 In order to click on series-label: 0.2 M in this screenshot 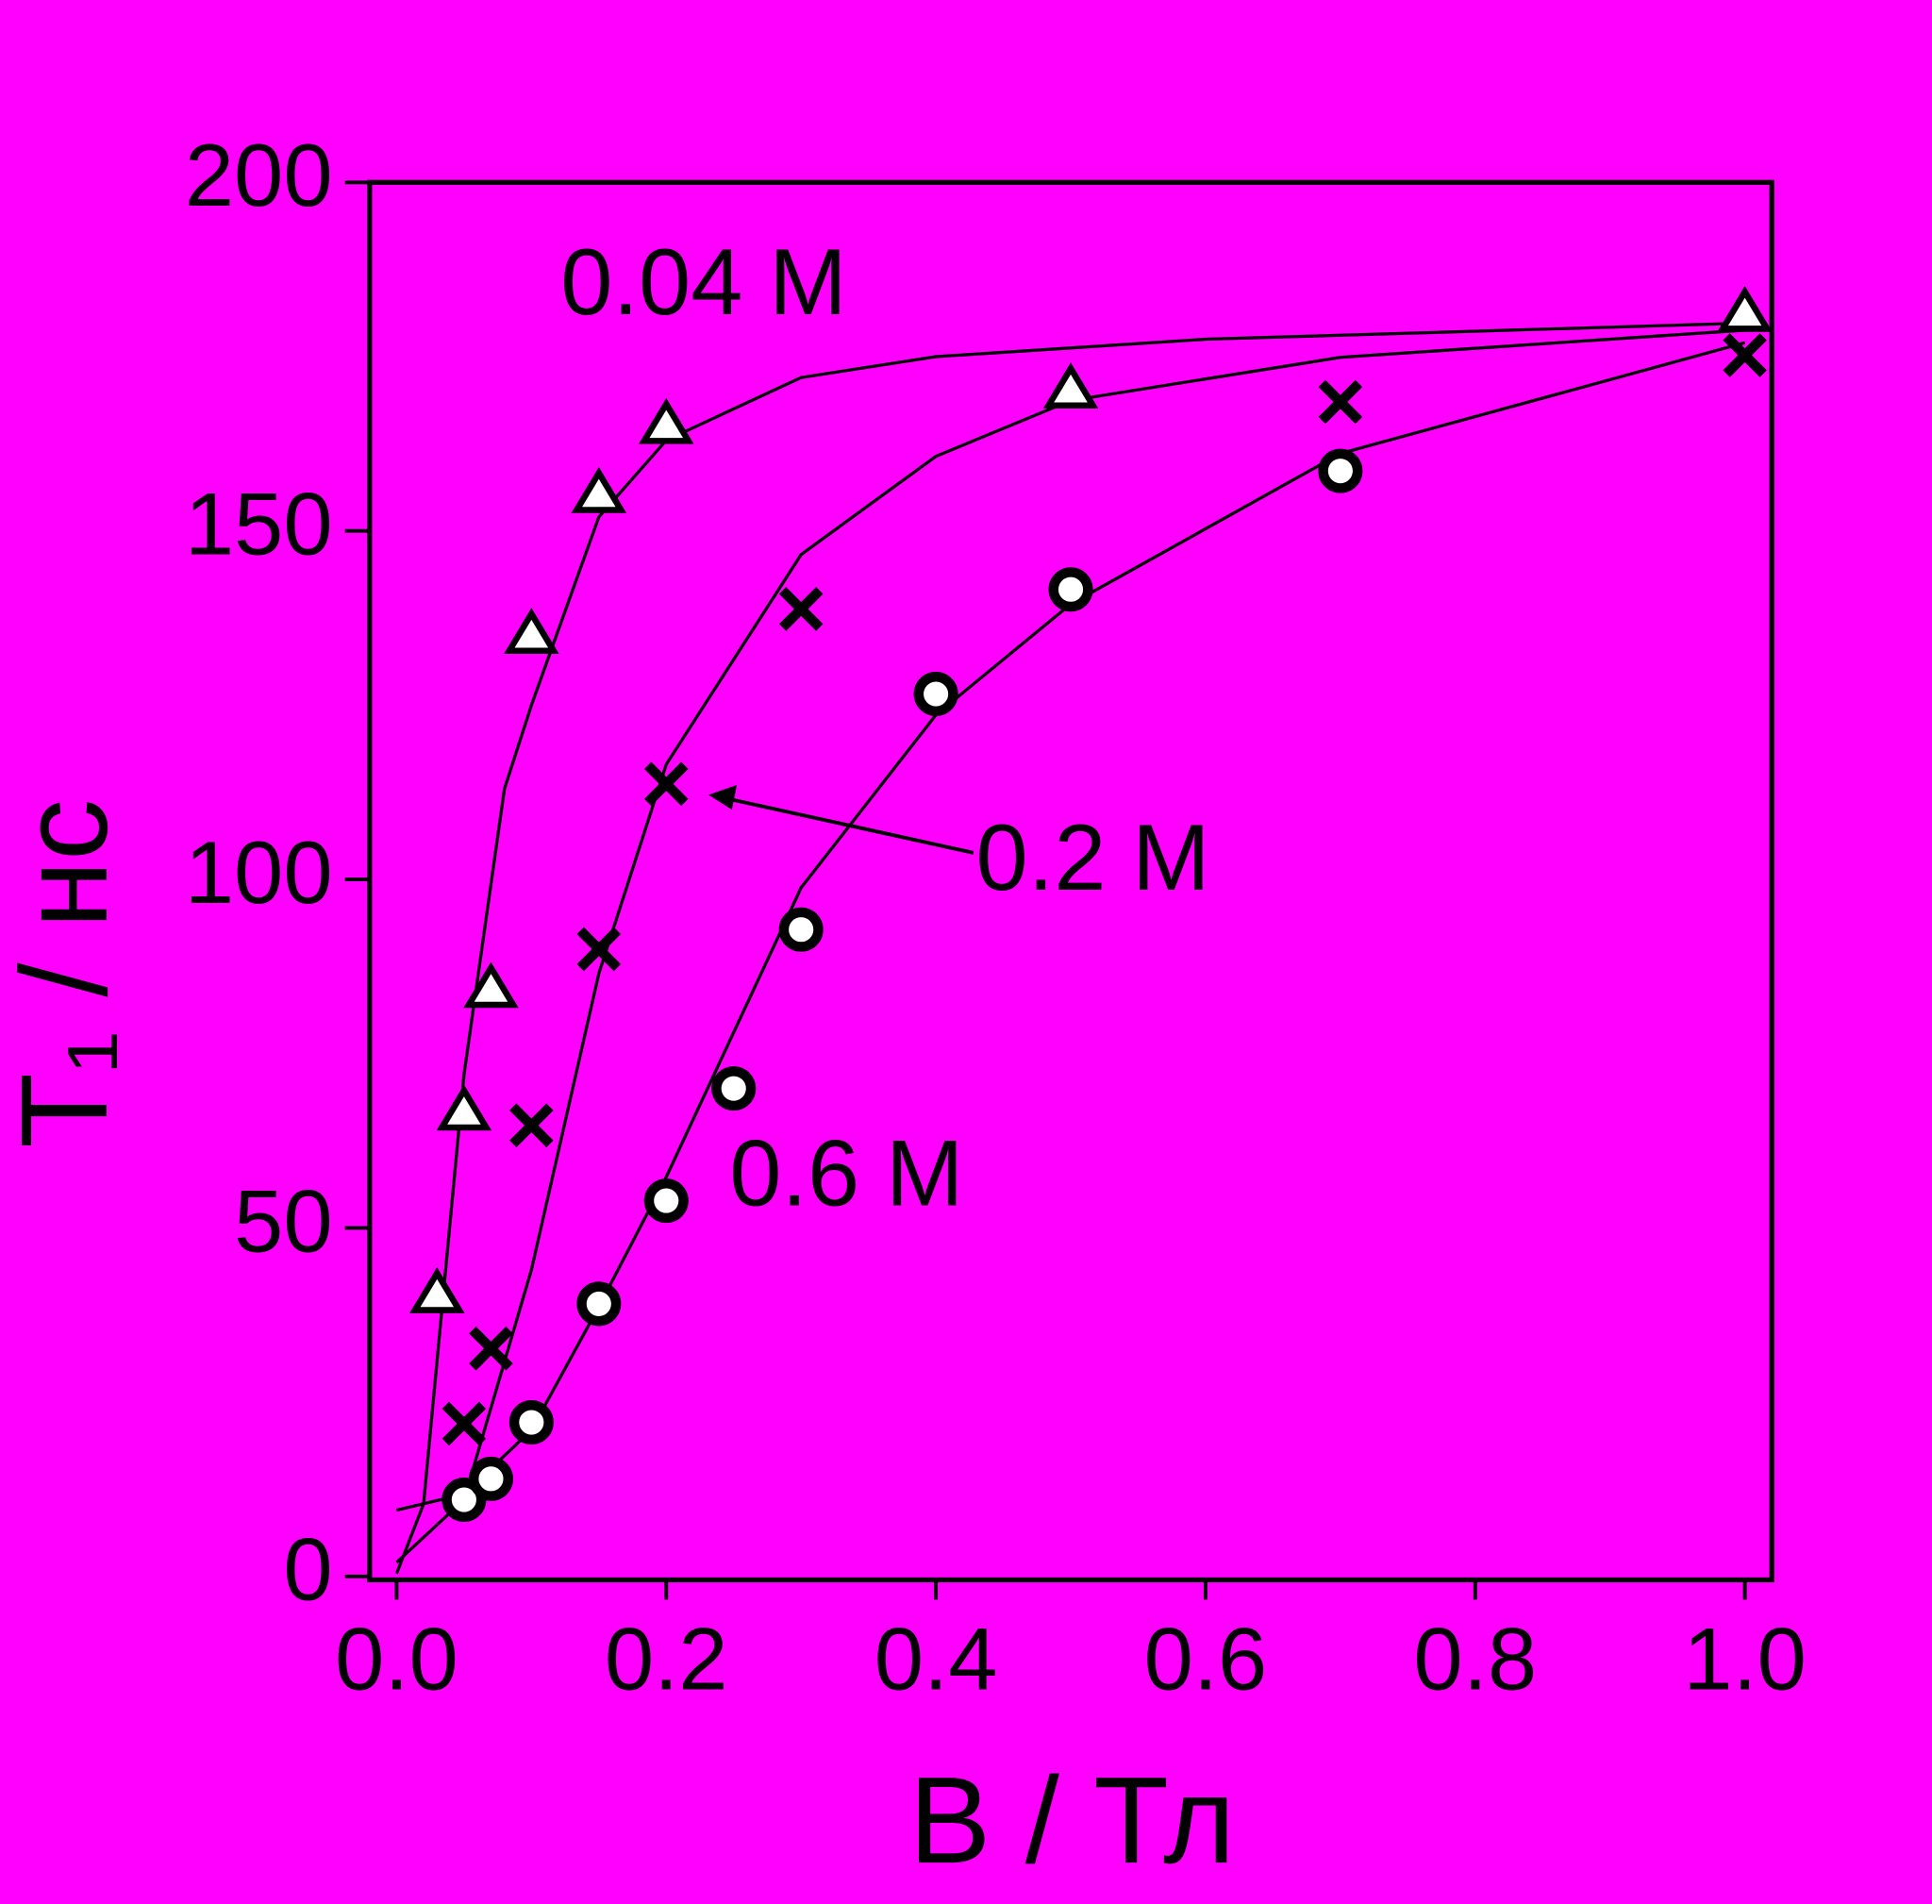, I will do `click(1092, 858)`.